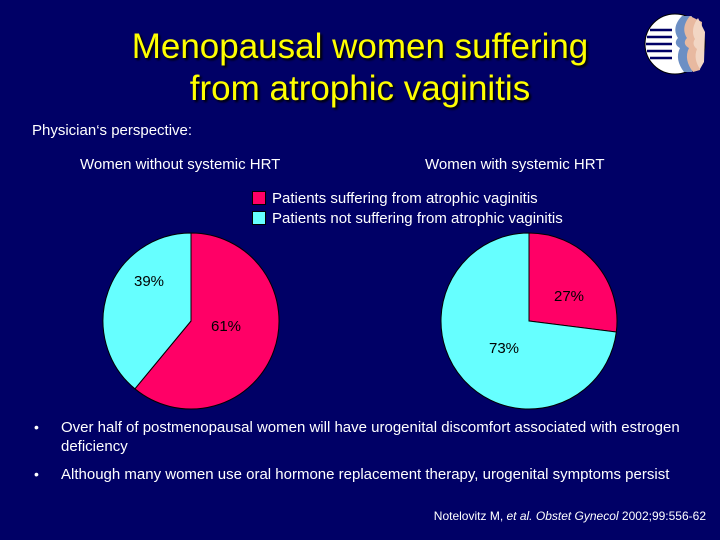  I want to click on title-line-2: from atrophic vaginitis, so click(360, 88).